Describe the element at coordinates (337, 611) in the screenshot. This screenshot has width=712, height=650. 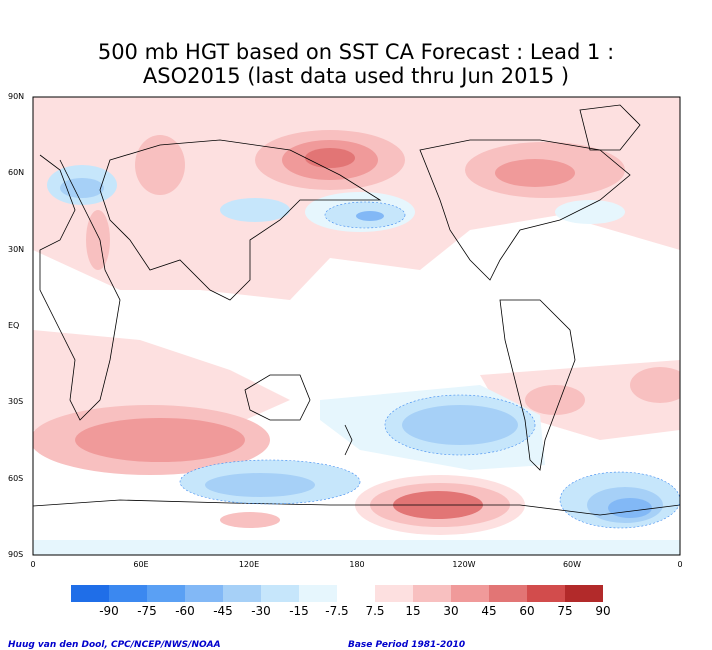
I see `legend-label: -7.5` at that location.